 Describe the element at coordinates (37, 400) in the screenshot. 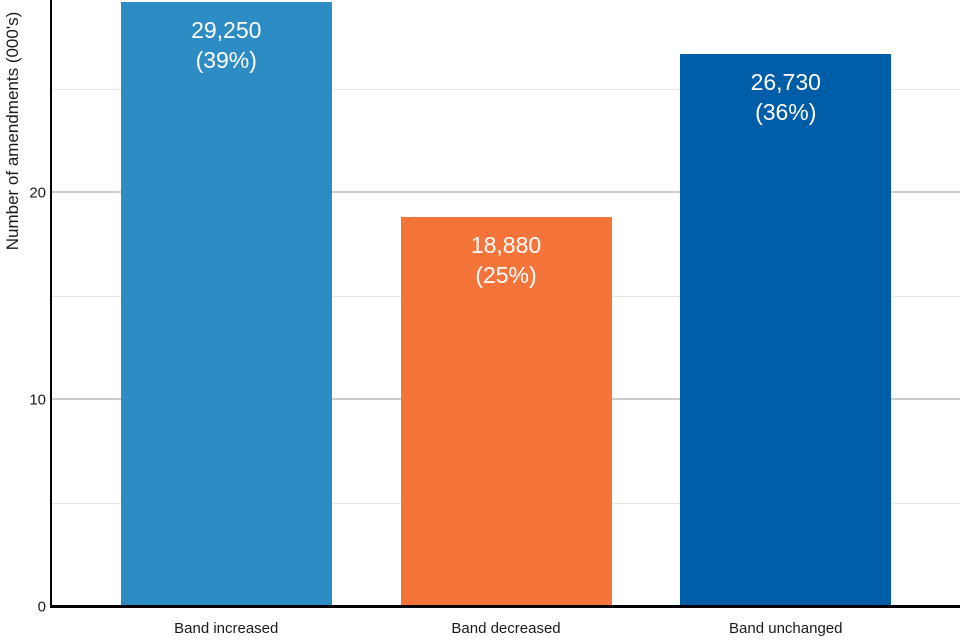

I see `y-tick-10: 10` at that location.